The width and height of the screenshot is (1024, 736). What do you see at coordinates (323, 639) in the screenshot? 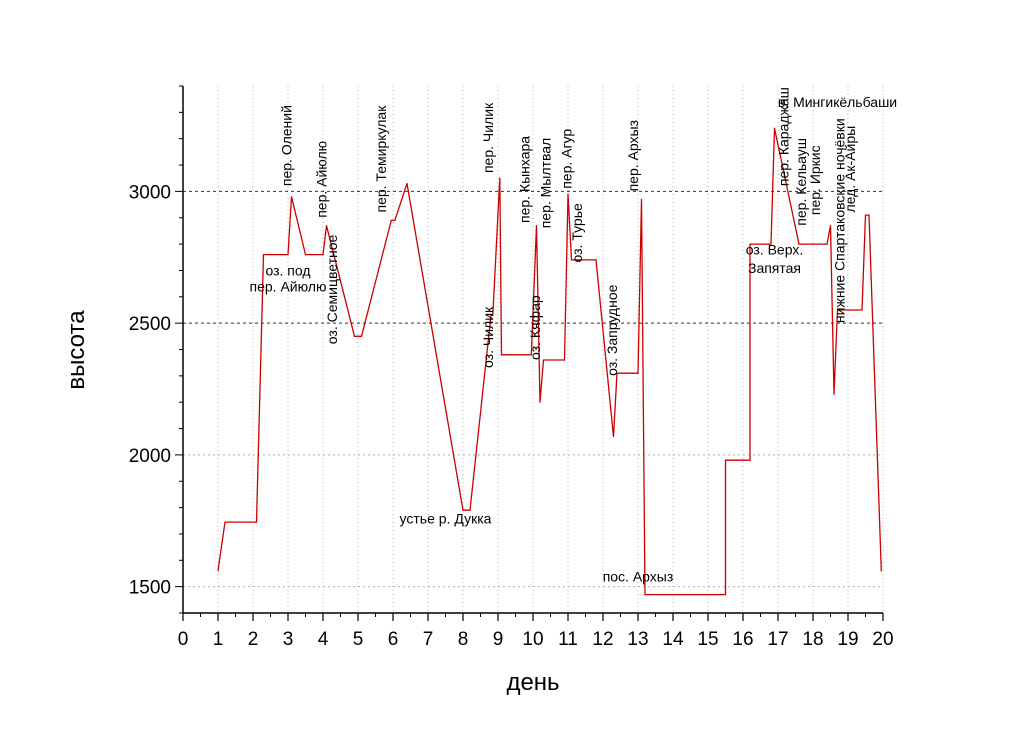
I see `x-tick-label: 4` at bounding box center [323, 639].